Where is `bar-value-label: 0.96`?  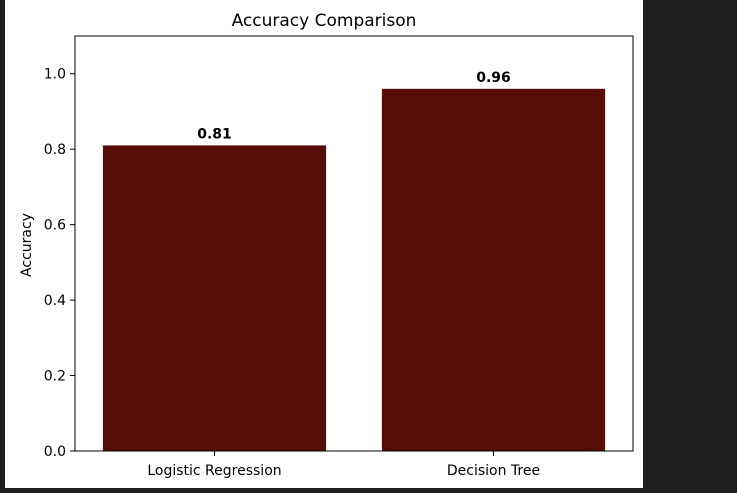 bar-value-label: 0.96 is located at coordinates (493, 78).